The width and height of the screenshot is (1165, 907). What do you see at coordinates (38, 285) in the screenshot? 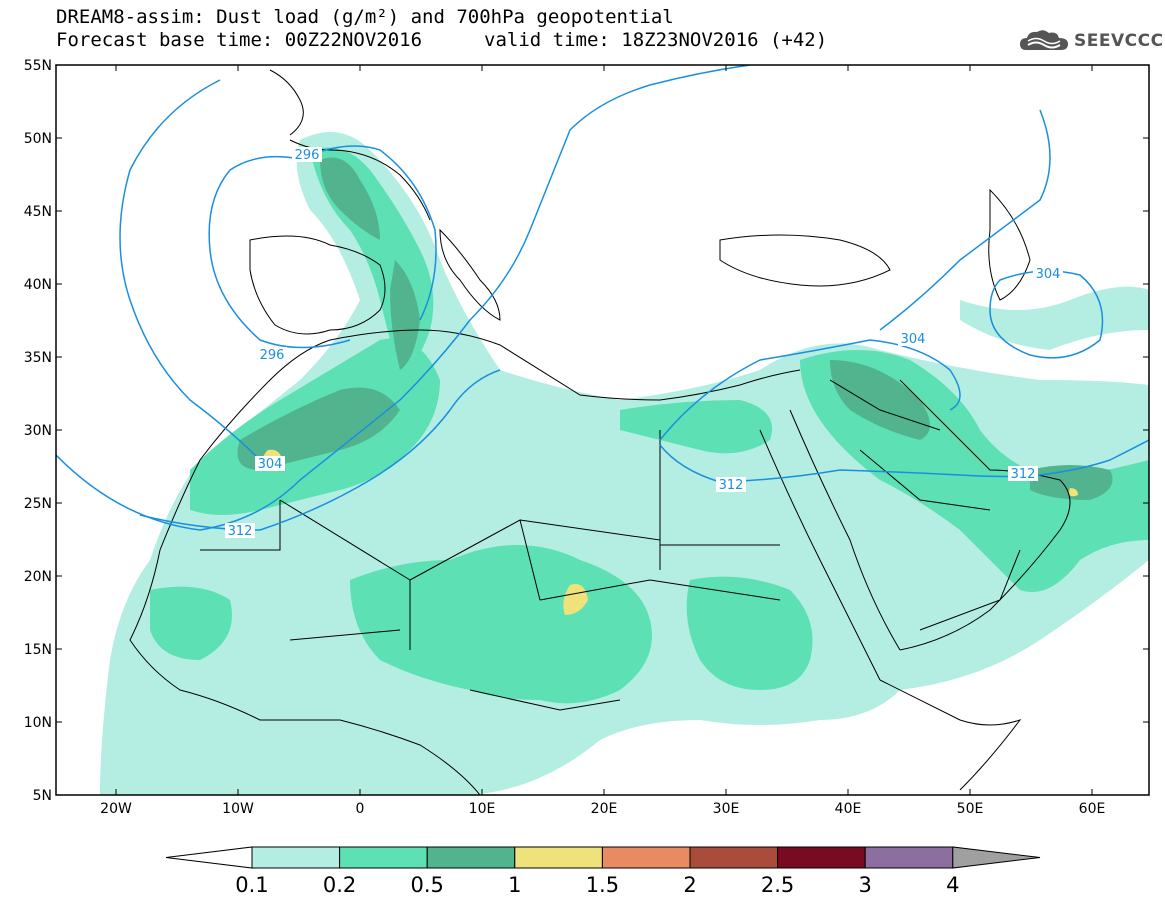
I see `lat-label: 40N` at bounding box center [38, 285].